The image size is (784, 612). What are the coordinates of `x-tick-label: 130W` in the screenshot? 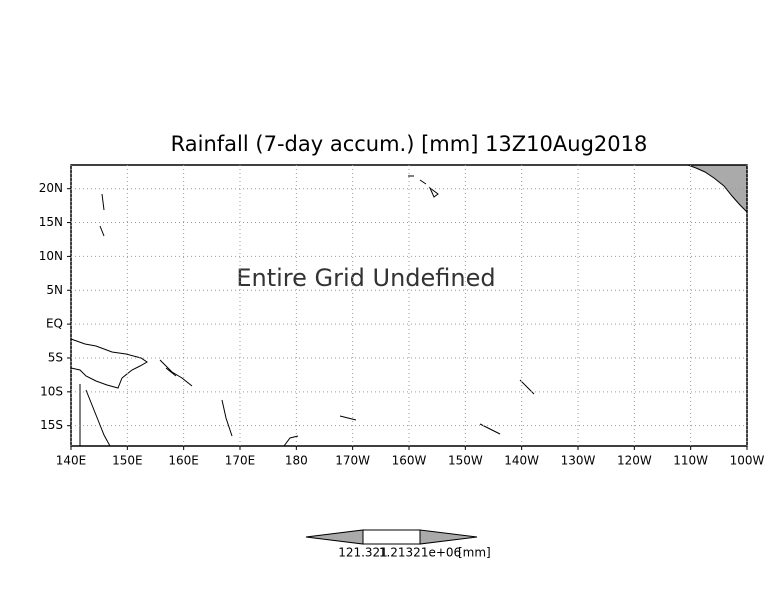 It's located at (578, 461).